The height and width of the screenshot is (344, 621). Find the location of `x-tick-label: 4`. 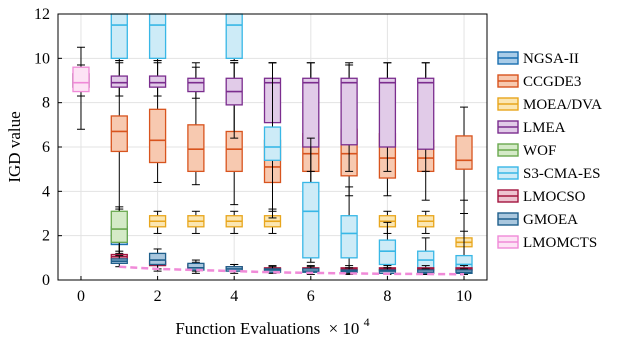

x-tick-label: 4 is located at coordinates (234, 296).